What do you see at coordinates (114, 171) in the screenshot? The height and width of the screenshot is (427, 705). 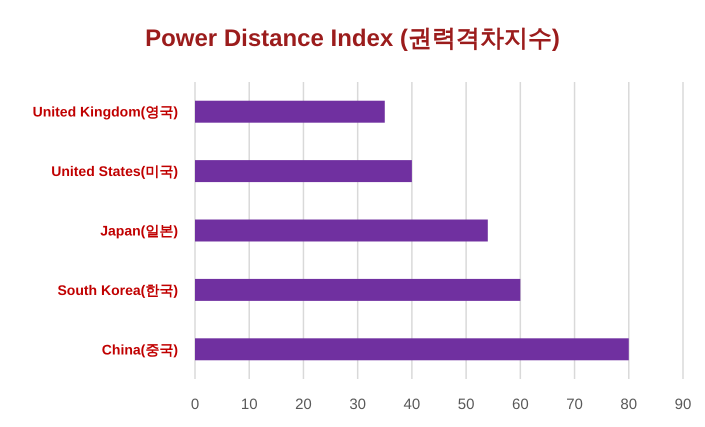 I see `y-tick-label: United States(미국)` at bounding box center [114, 171].